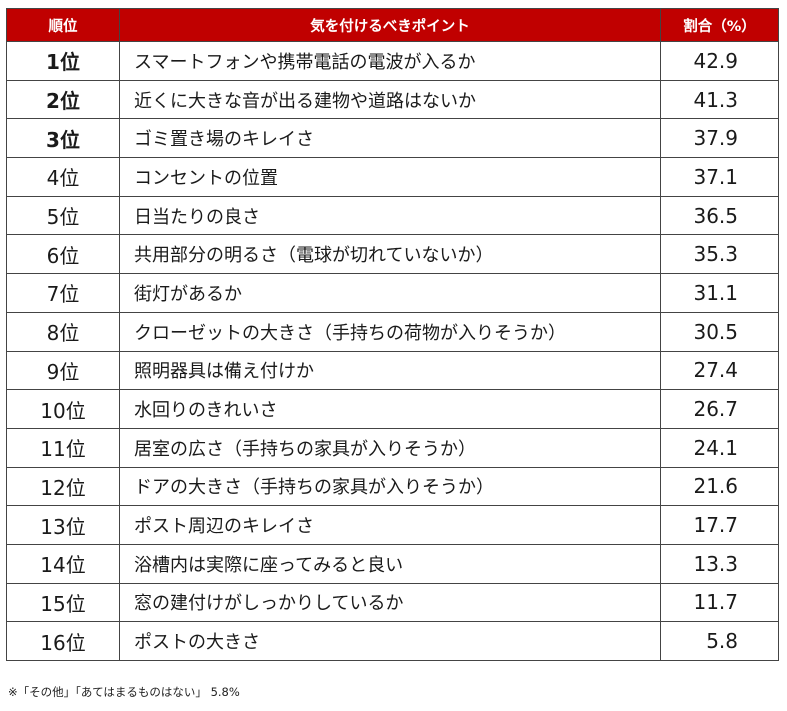 Image resolution: width=787 pixels, height=711 pixels. Describe the element at coordinates (719, 409) in the screenshot. I see `ratio-cell: 26.7` at that location.